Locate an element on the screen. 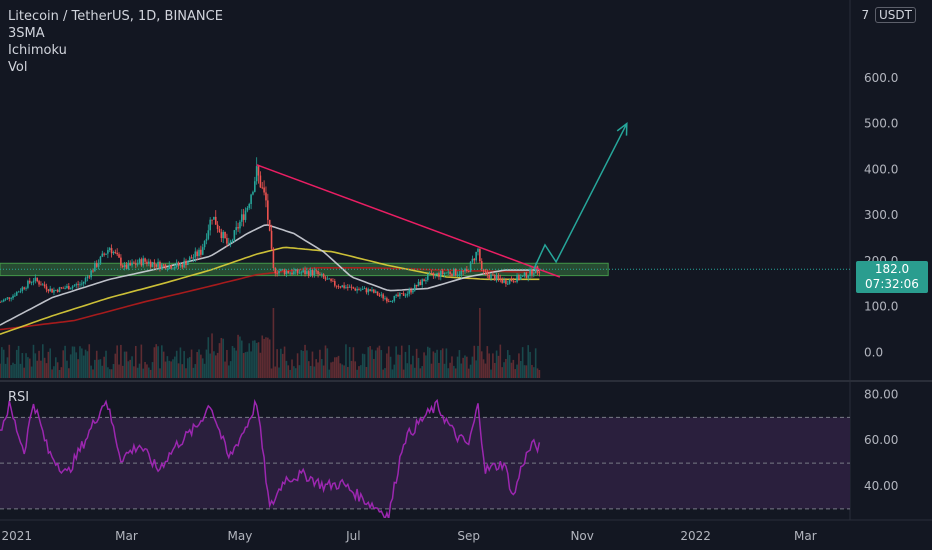  projection-arrow-head is located at coordinates (622, 129).